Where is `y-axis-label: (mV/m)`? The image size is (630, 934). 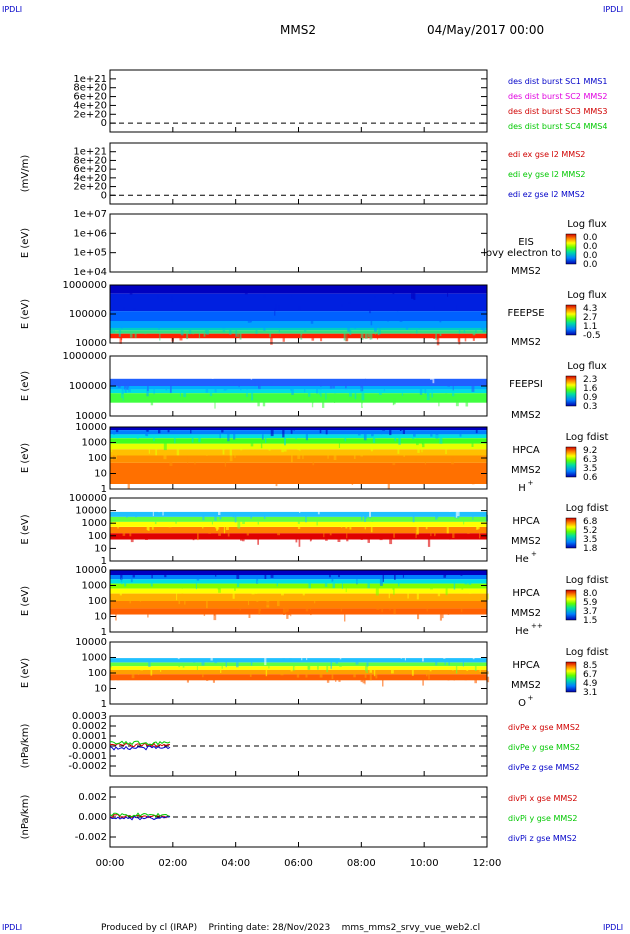
y-axis-label: (mV/m) is located at coordinates (25, 174).